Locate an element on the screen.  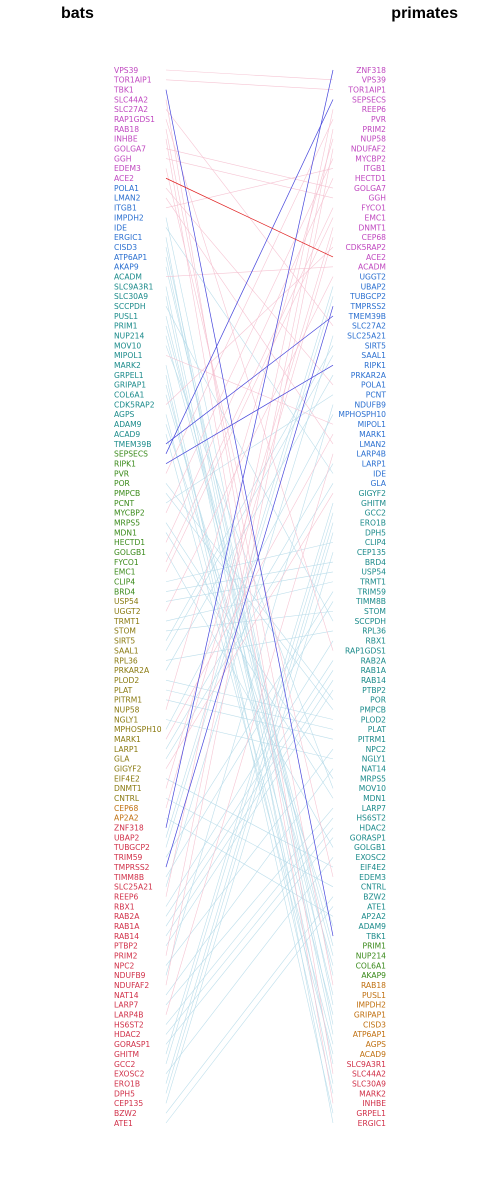
link-tmem39b is located at coordinates (249, 380).